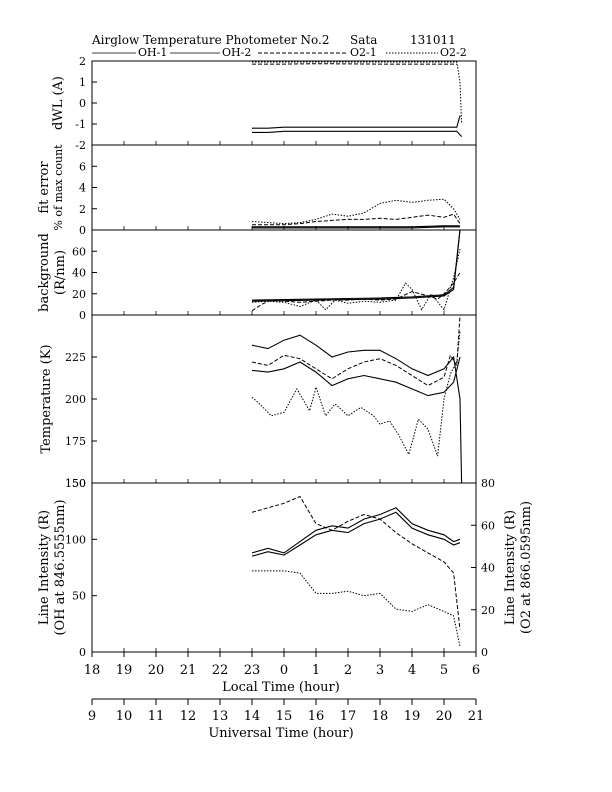  Describe the element at coordinates (152, 52) in the screenshot. I see `legend-label-oh1: OH-1` at that location.